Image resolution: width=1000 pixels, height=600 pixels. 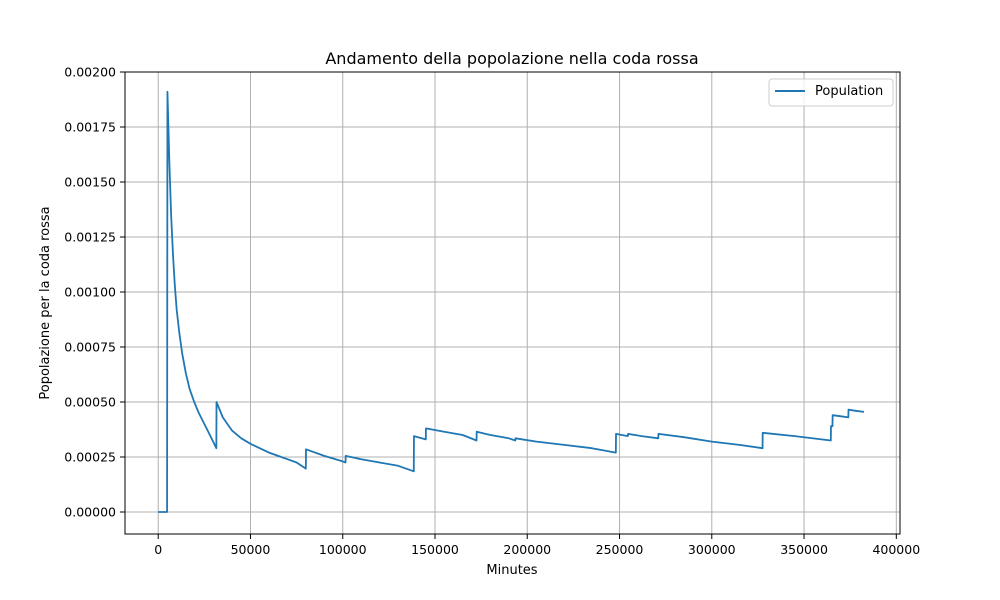 I want to click on x-tick-label: 200000, so click(x=527, y=549).